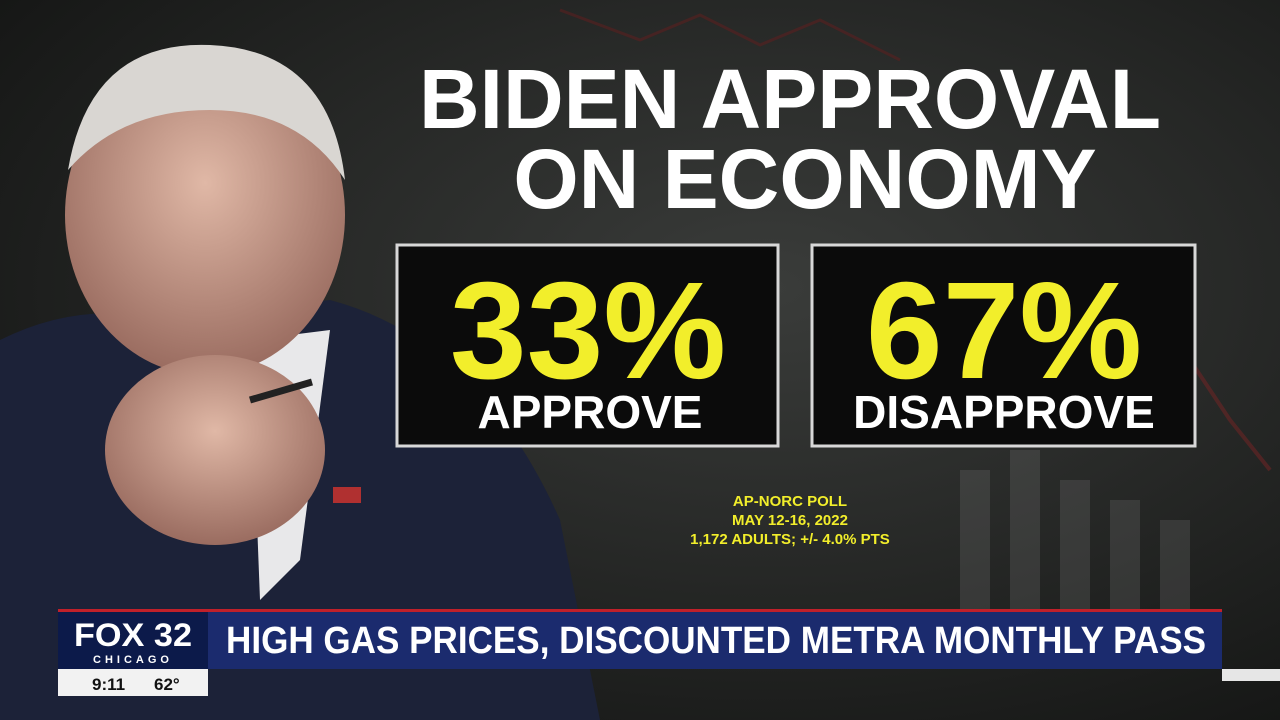 The width and height of the screenshot is (1280, 720). What do you see at coordinates (730, 35) in the screenshot?
I see `background-line` at bounding box center [730, 35].